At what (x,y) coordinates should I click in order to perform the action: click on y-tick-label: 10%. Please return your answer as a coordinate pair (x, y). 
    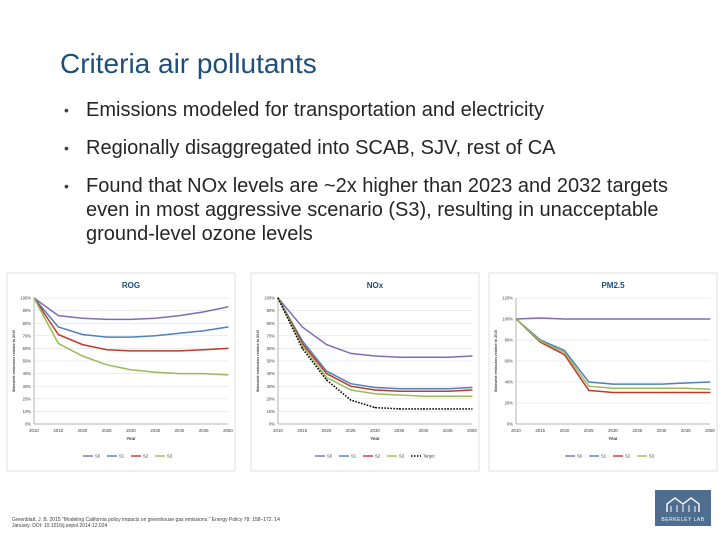
    Looking at the image, I should click on (271, 411).